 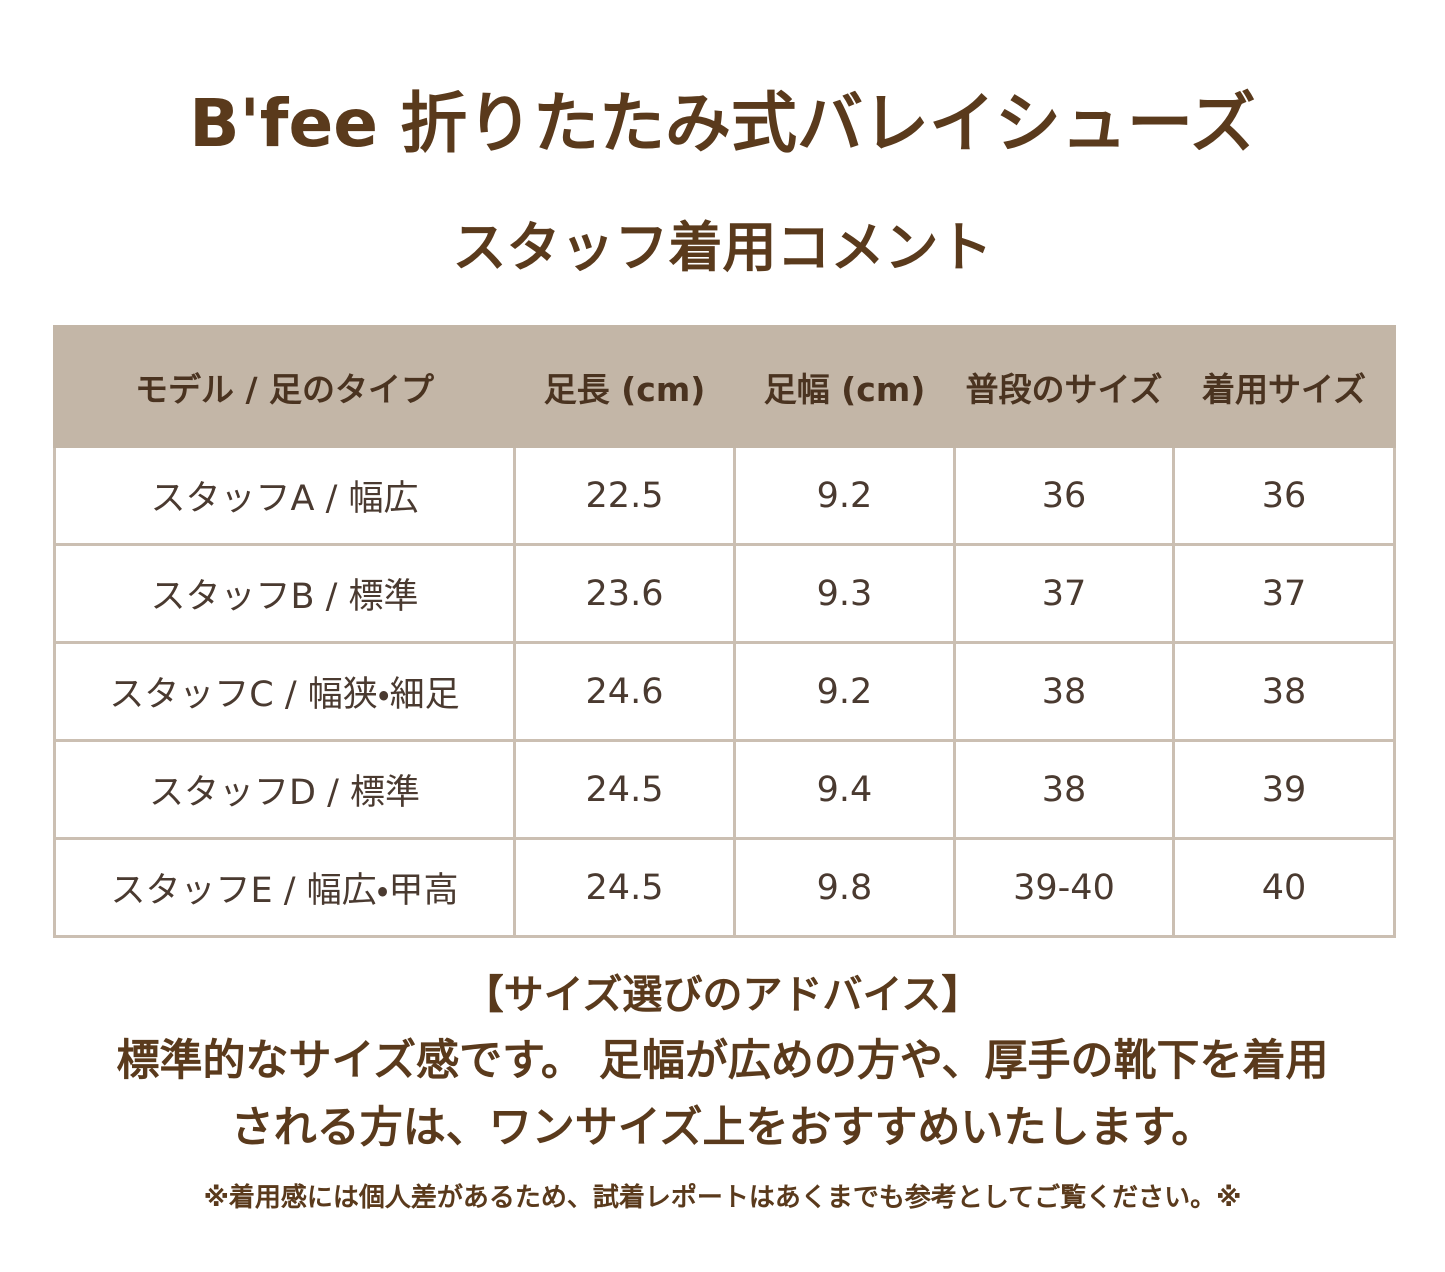 I want to click on table-cell: スタッフB / 標準, so click(x=284, y=593).